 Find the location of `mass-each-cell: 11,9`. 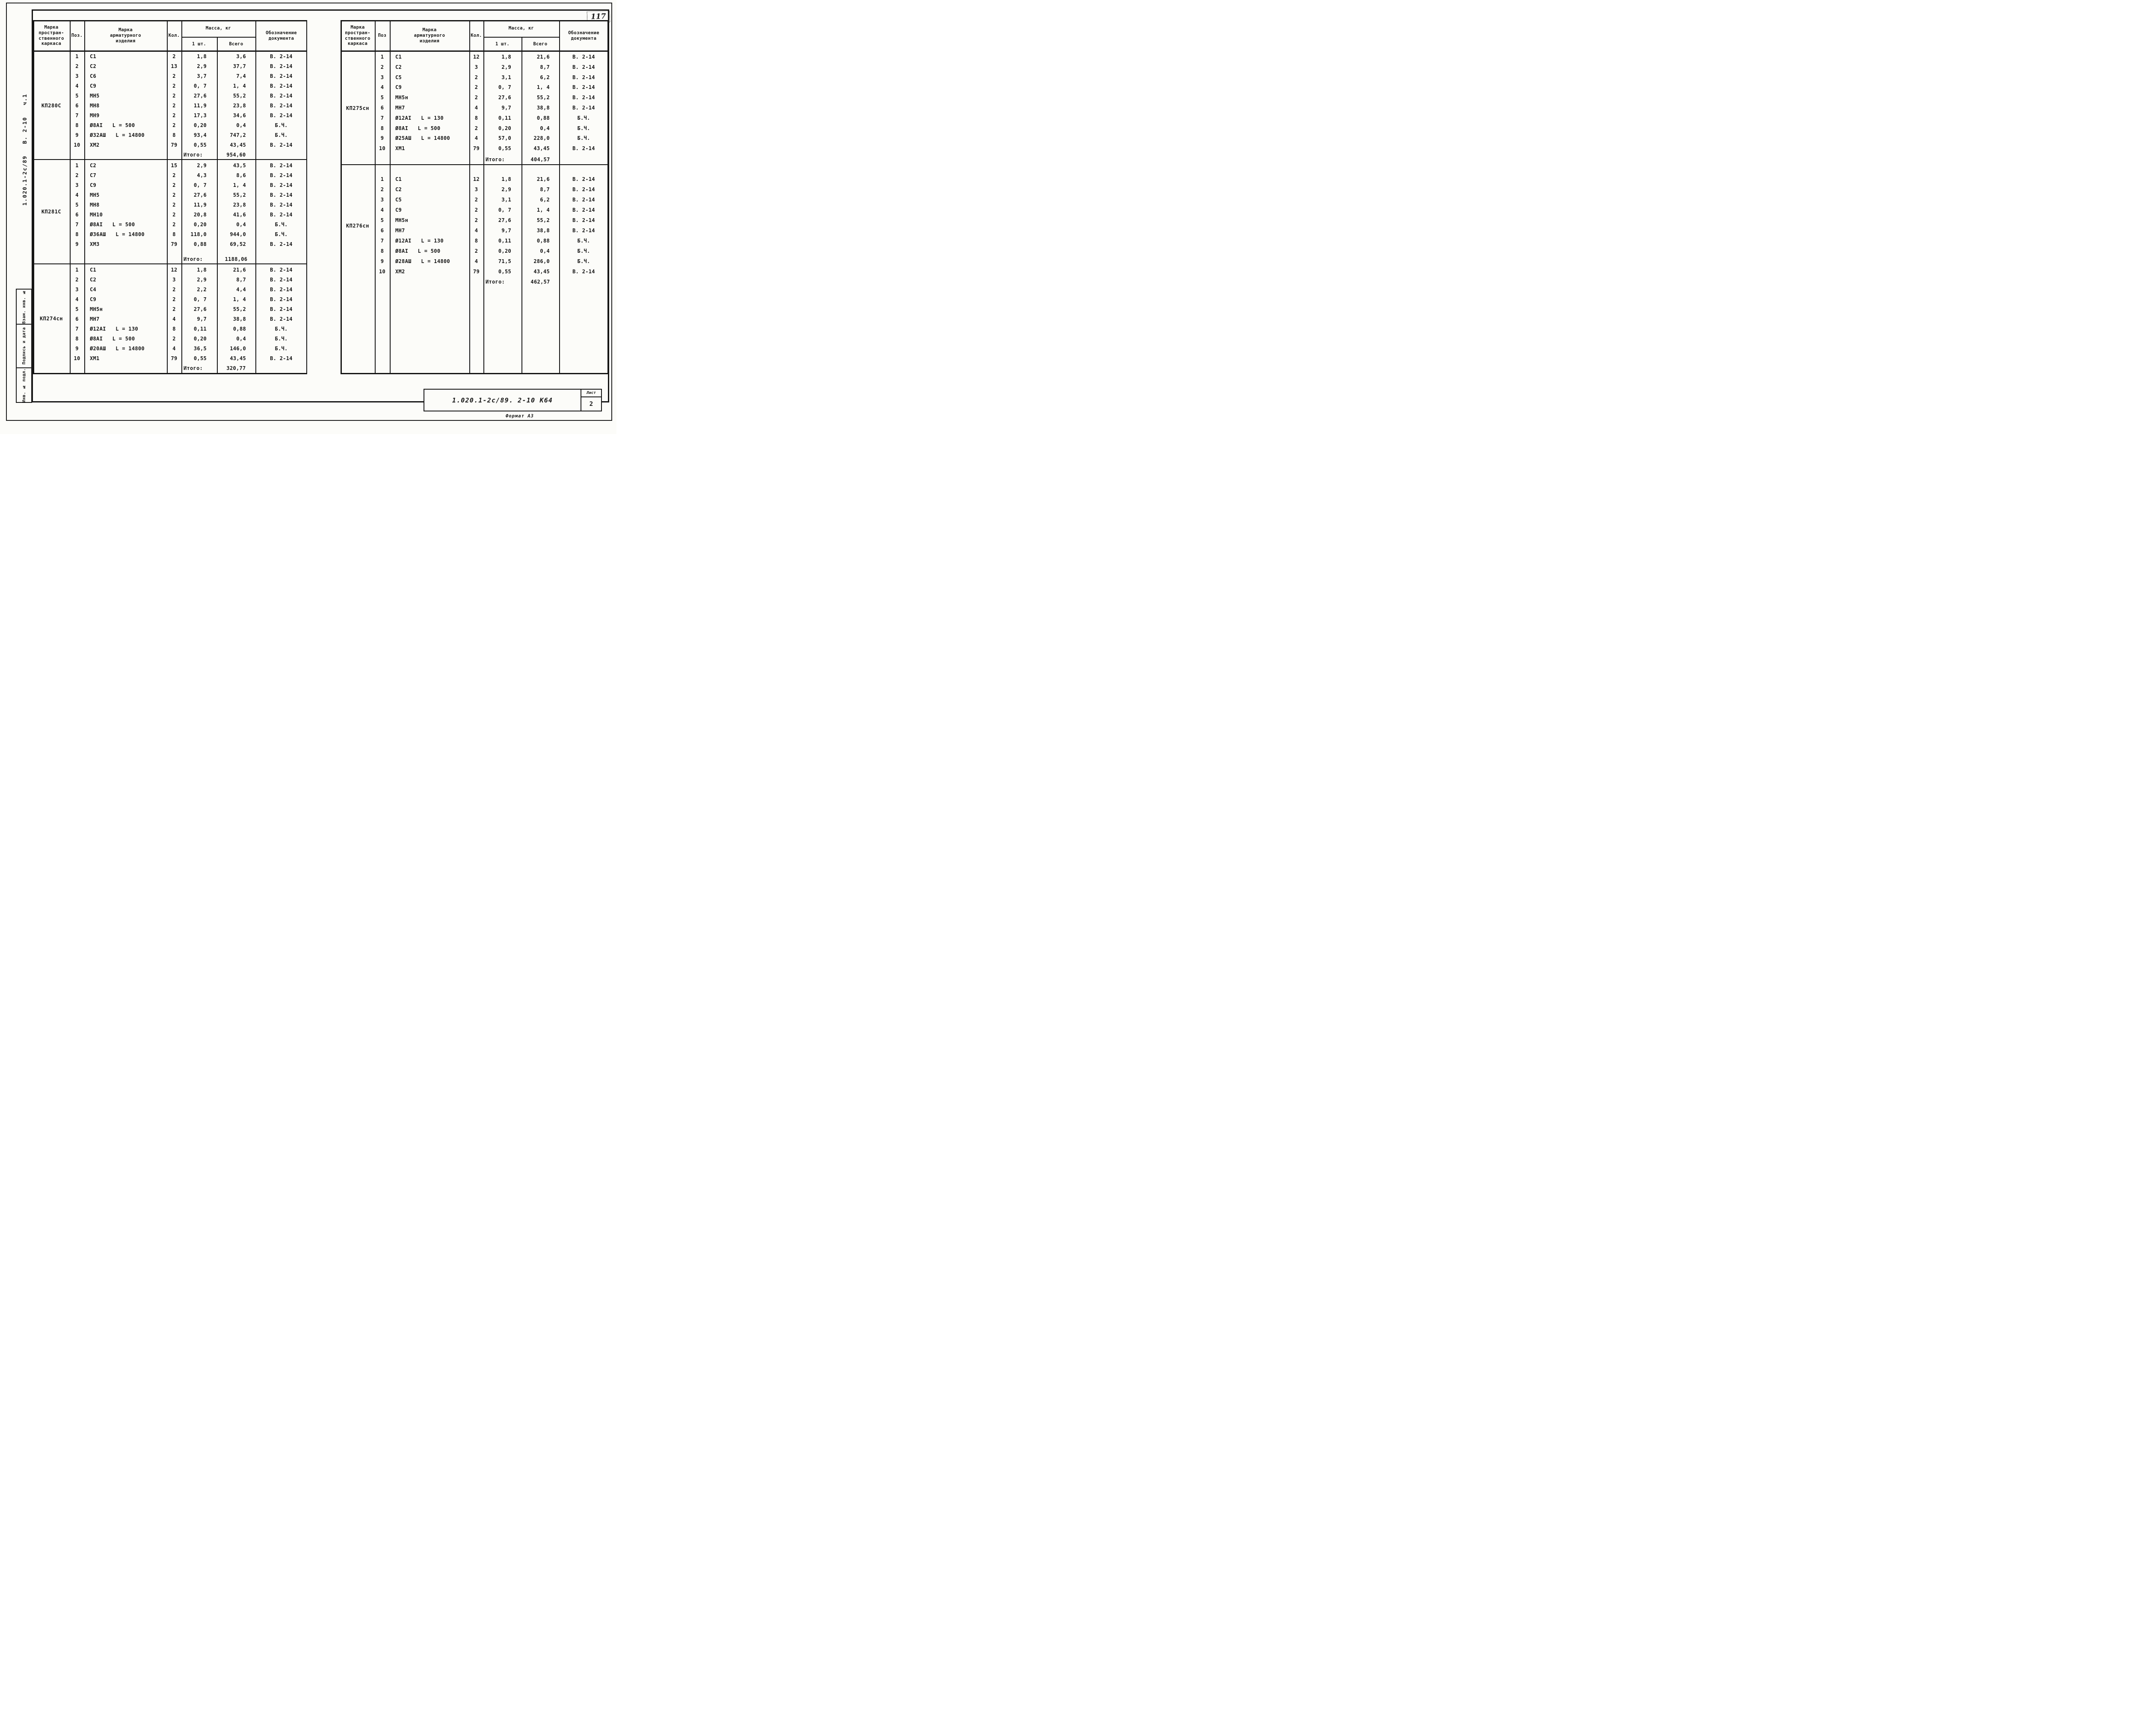

mass-each-cell: 11,9 is located at coordinates (200, 205).